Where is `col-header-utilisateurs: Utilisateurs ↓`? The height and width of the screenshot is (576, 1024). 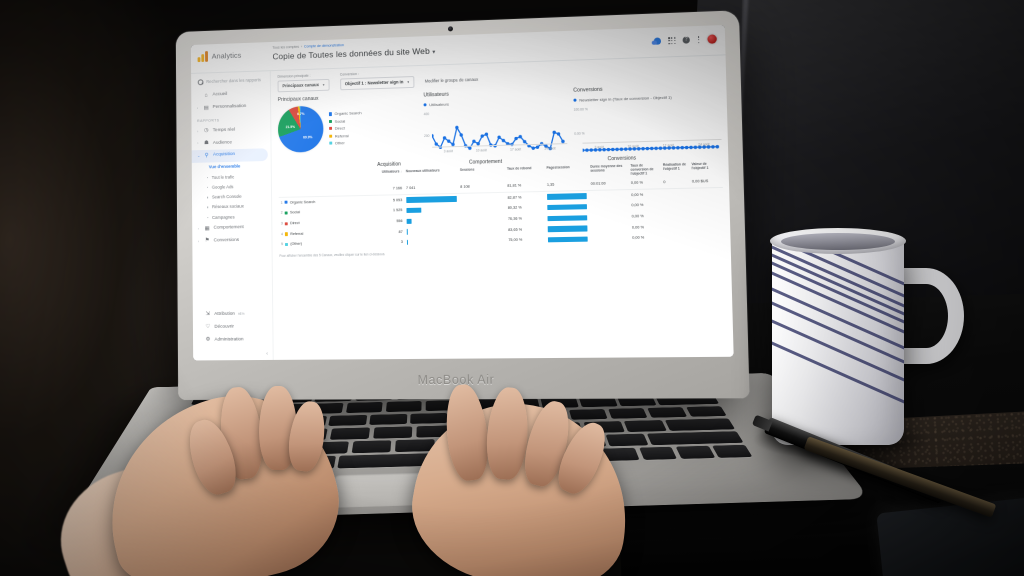
col-header-utilisateurs: Utilisateurs ↓ is located at coordinates (384, 176).